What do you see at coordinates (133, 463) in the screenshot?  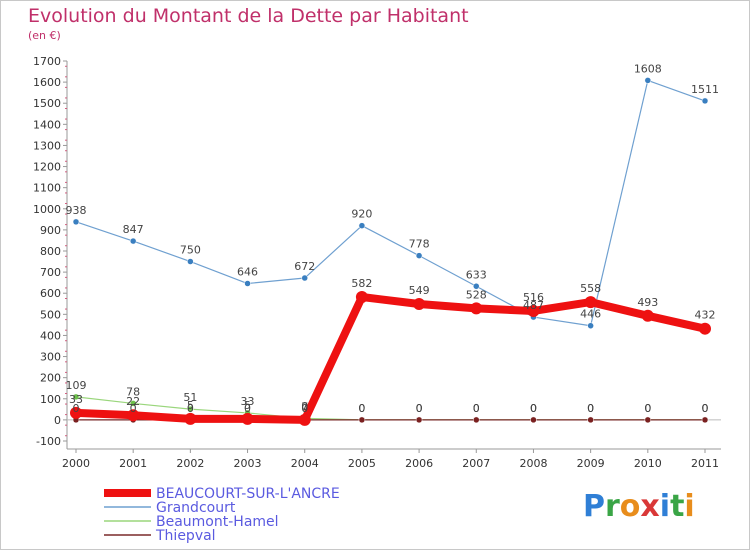 I see `x-tick-label: 2001` at bounding box center [133, 463].